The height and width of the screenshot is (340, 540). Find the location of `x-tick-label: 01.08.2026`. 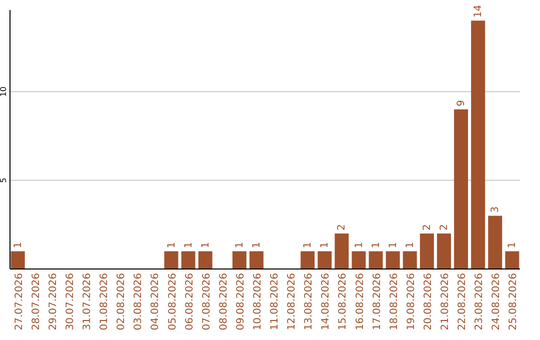

x-tick-label: 01.08.2026 is located at coordinates (104, 301).